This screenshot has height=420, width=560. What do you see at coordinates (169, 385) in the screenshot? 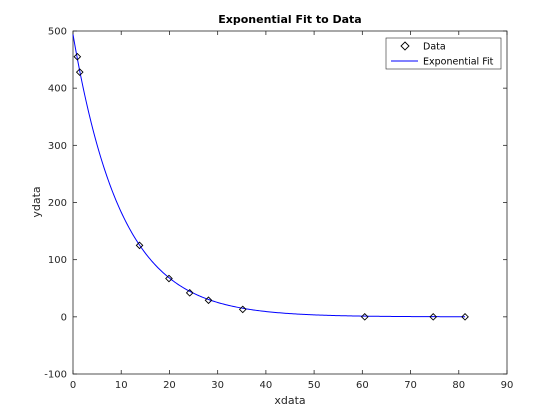
I see `x-tick-label: 20` at bounding box center [169, 385].